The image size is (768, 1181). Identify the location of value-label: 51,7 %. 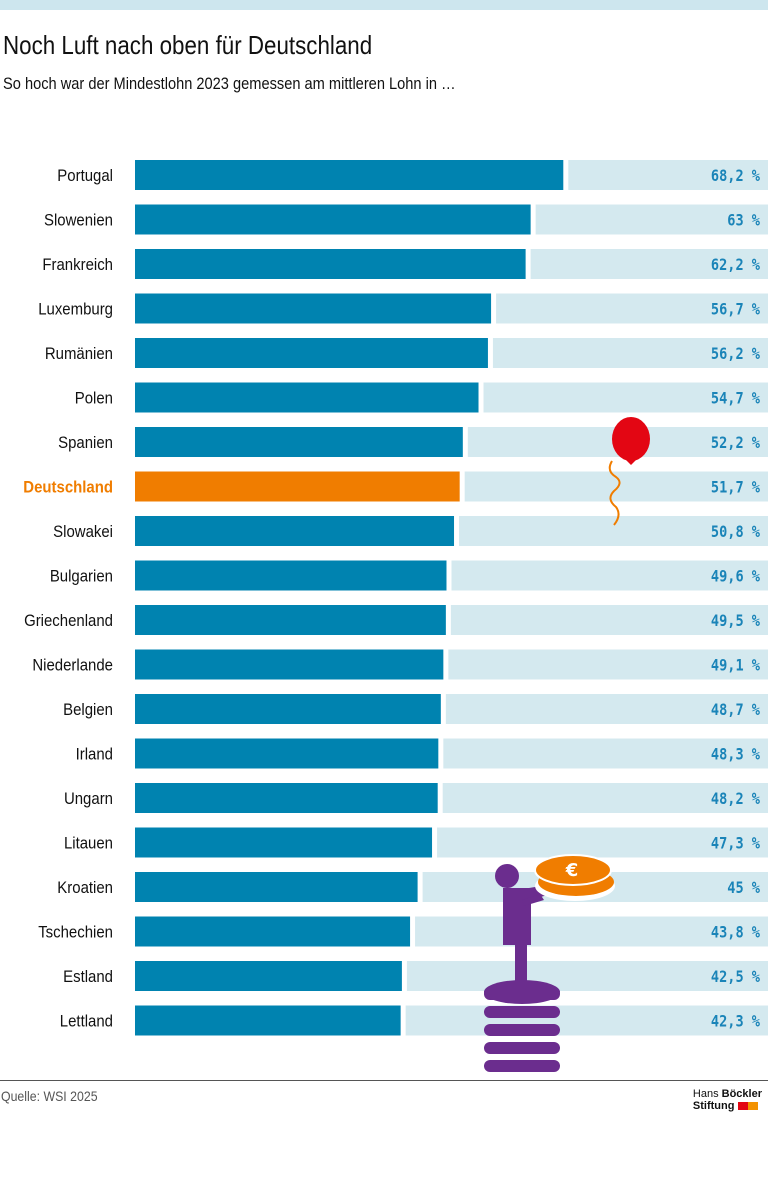
(735, 487).